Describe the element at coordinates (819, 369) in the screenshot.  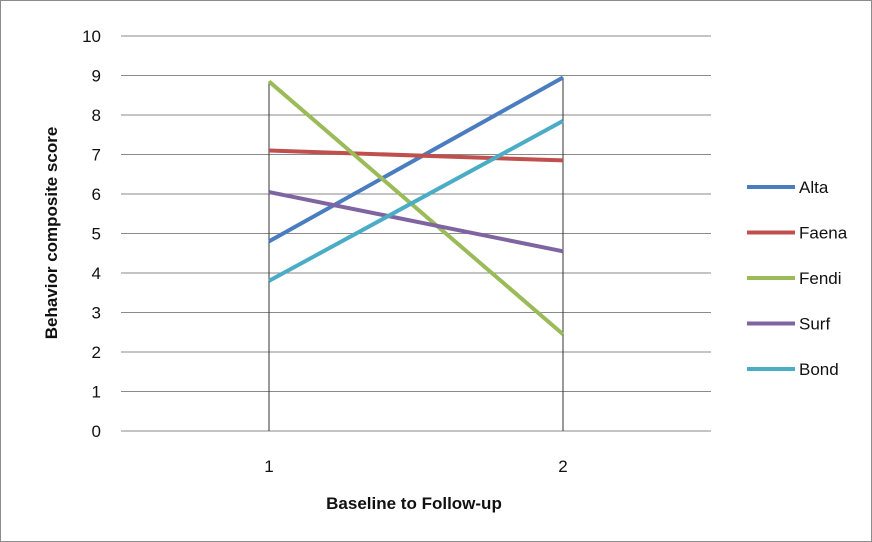
I see `legend-label-bond: Bond` at that location.